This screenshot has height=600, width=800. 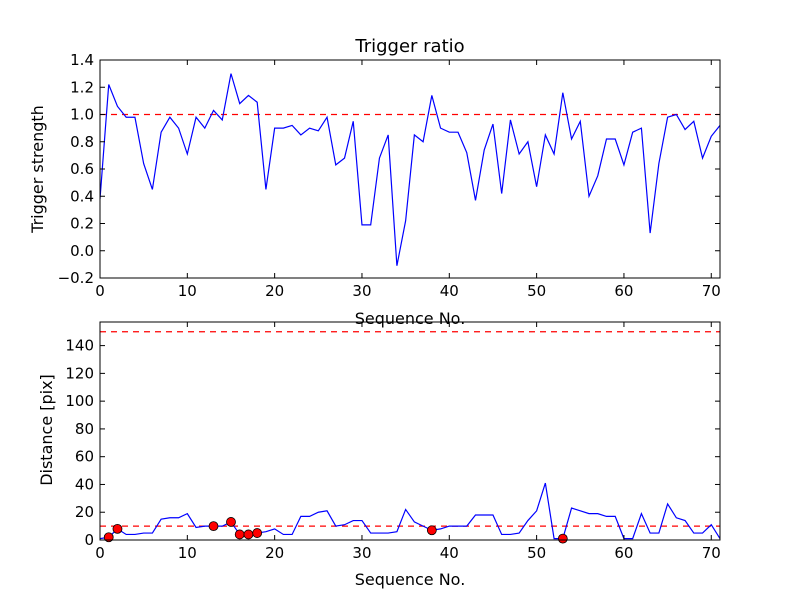 I want to click on y-tick-label: 0, so click(x=89, y=540).